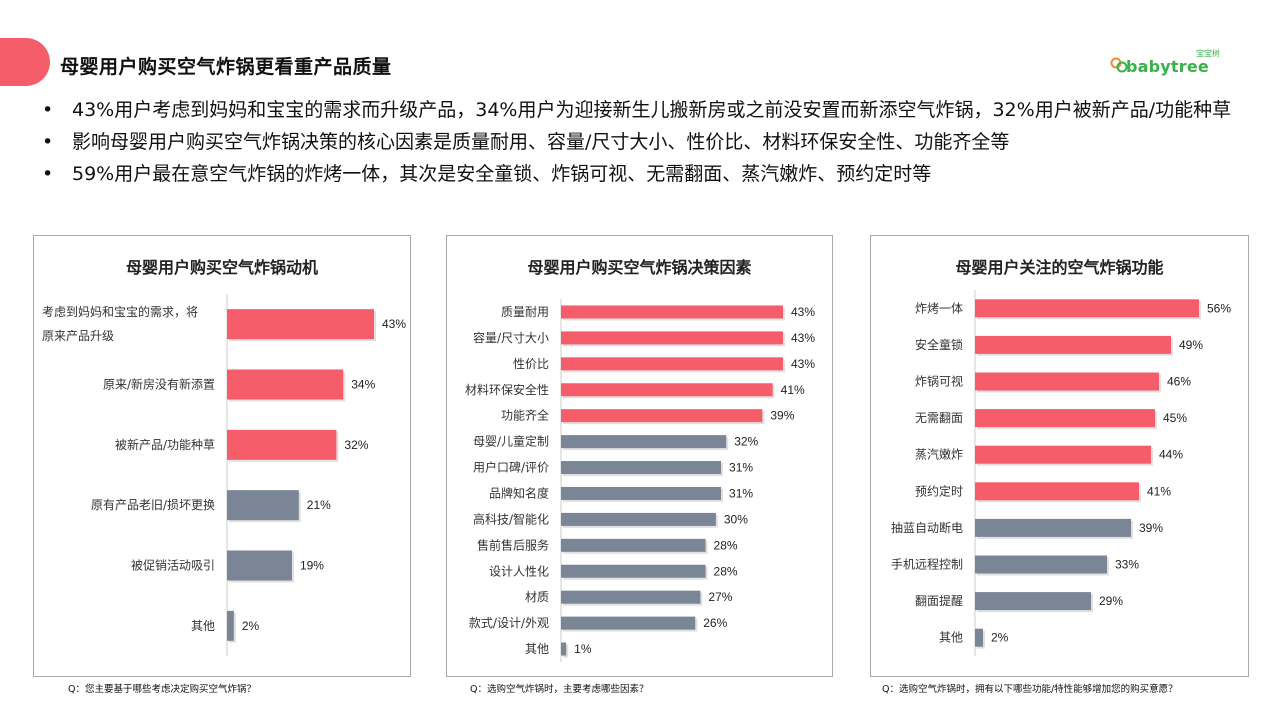  I want to click on category-label: 炸锅可视, so click(939, 381).